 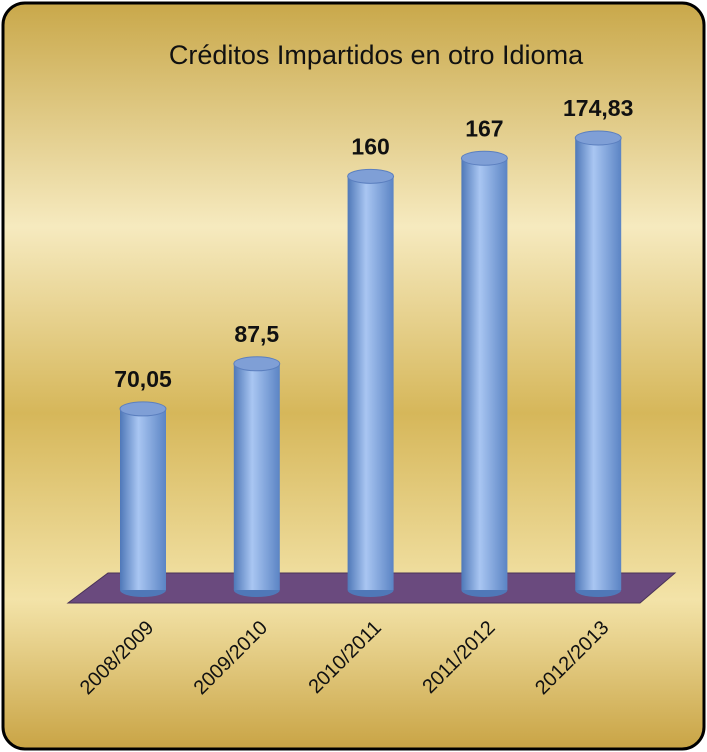 What do you see at coordinates (376, 55) in the screenshot?
I see `chart-title: Créditos Impartidos en otro Idioma` at bounding box center [376, 55].